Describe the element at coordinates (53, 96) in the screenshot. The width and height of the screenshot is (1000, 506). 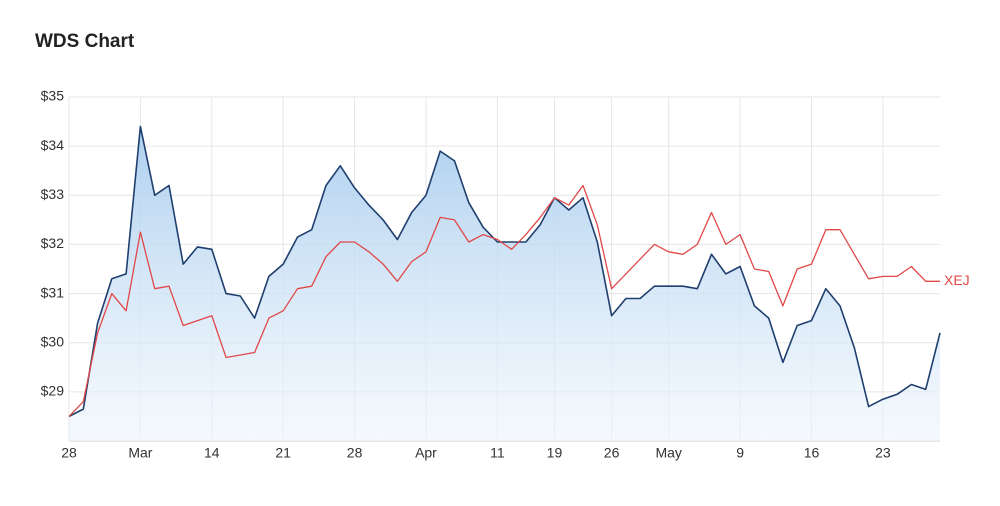
I see `y-tick-label: $35` at that location.